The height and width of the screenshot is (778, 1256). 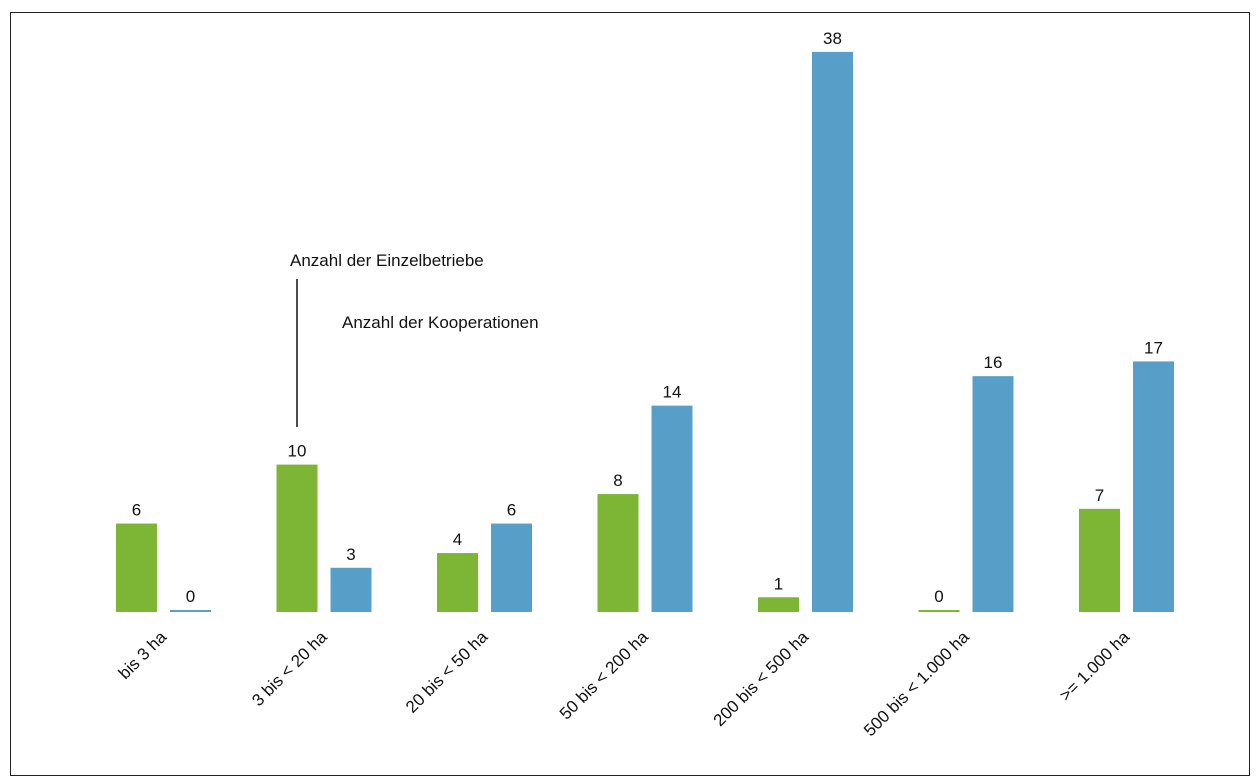 What do you see at coordinates (350, 554) in the screenshot?
I see `value-label-series2-cat2: 3` at bounding box center [350, 554].